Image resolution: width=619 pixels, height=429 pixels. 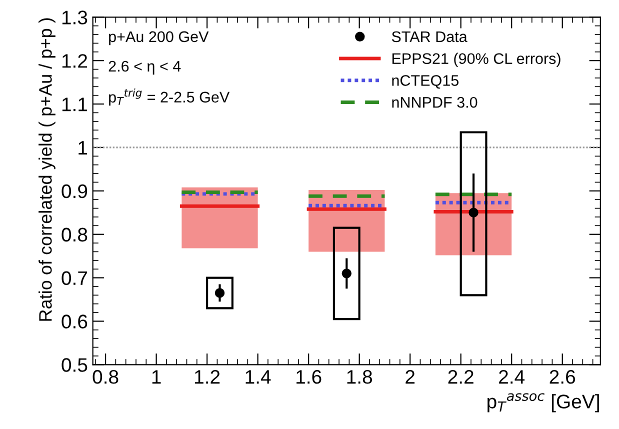 I want to click on x-tick-label: 2.6, so click(x=563, y=377).